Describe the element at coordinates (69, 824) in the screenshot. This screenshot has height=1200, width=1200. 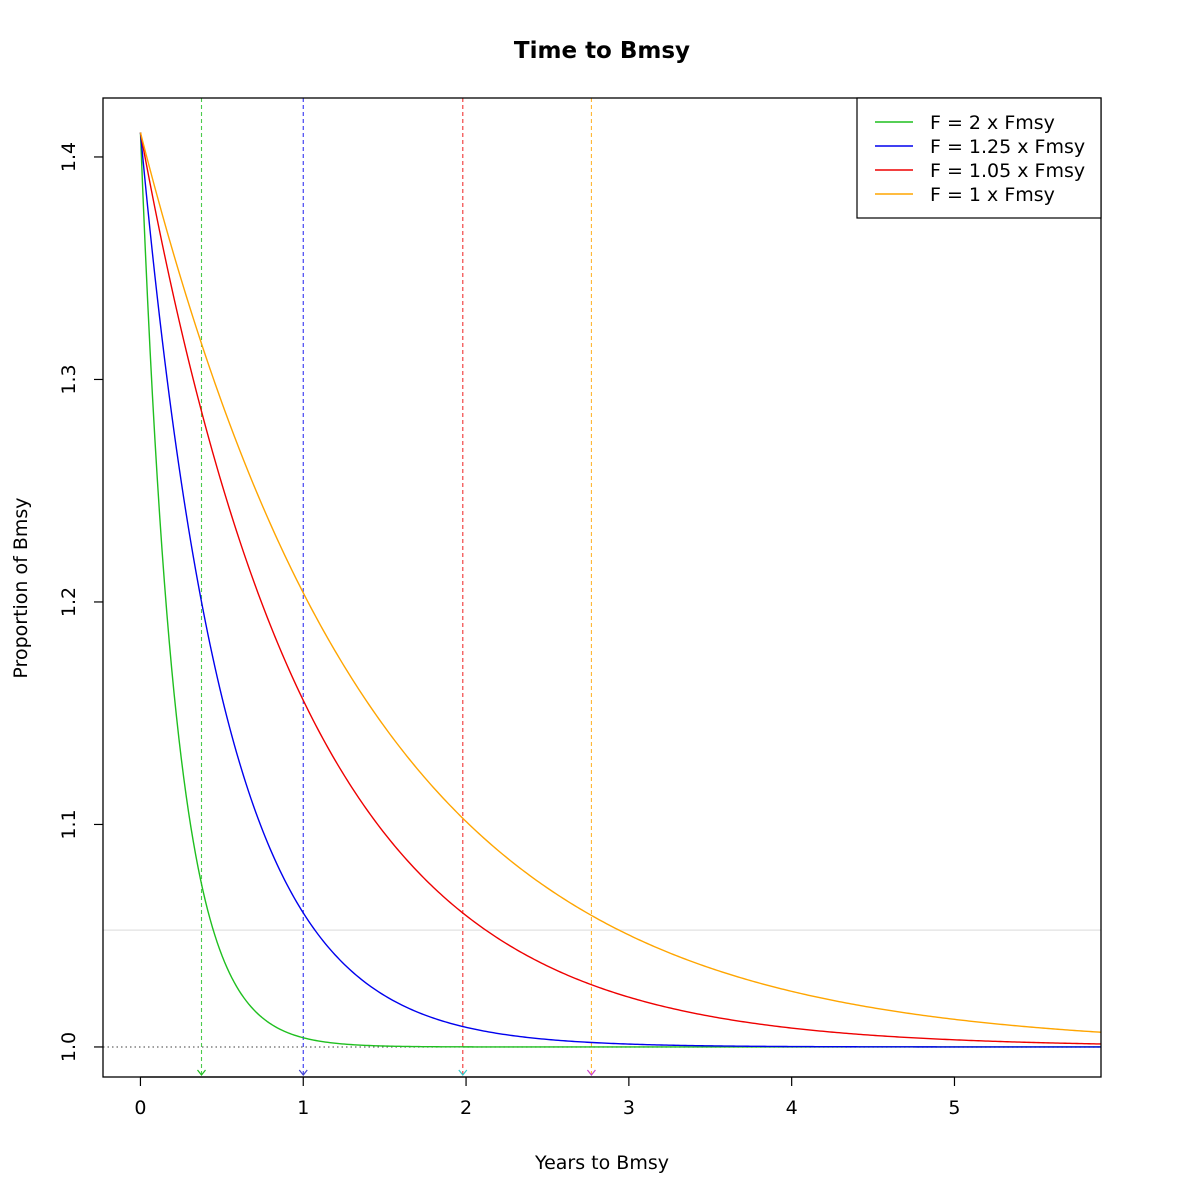
I see `y-tick-label-1: 1.1` at that location.